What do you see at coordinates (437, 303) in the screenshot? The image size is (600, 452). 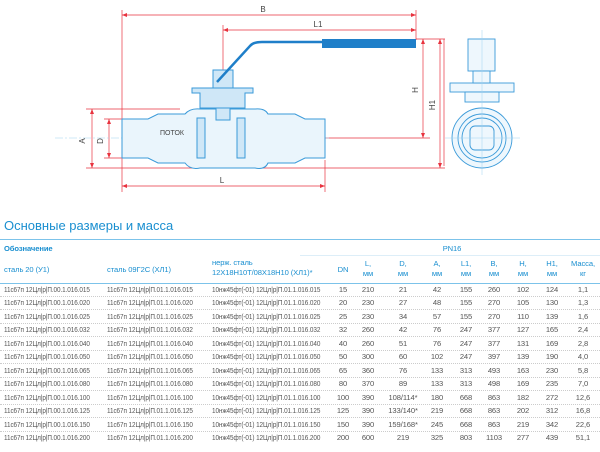 I see `cell-a: 48` at bounding box center [437, 303].